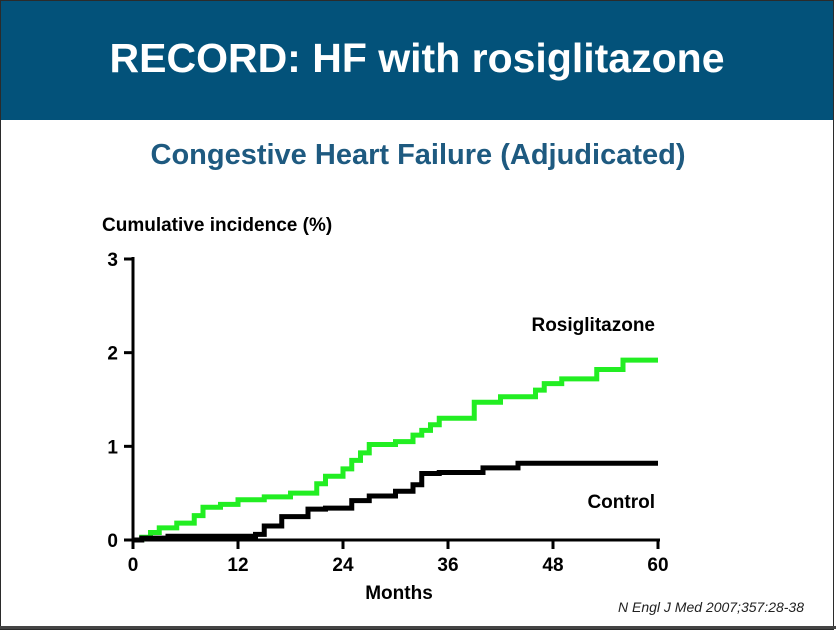 This screenshot has height=632, width=836. What do you see at coordinates (395, 501) in the screenshot?
I see `series-line-control` at bounding box center [395, 501].